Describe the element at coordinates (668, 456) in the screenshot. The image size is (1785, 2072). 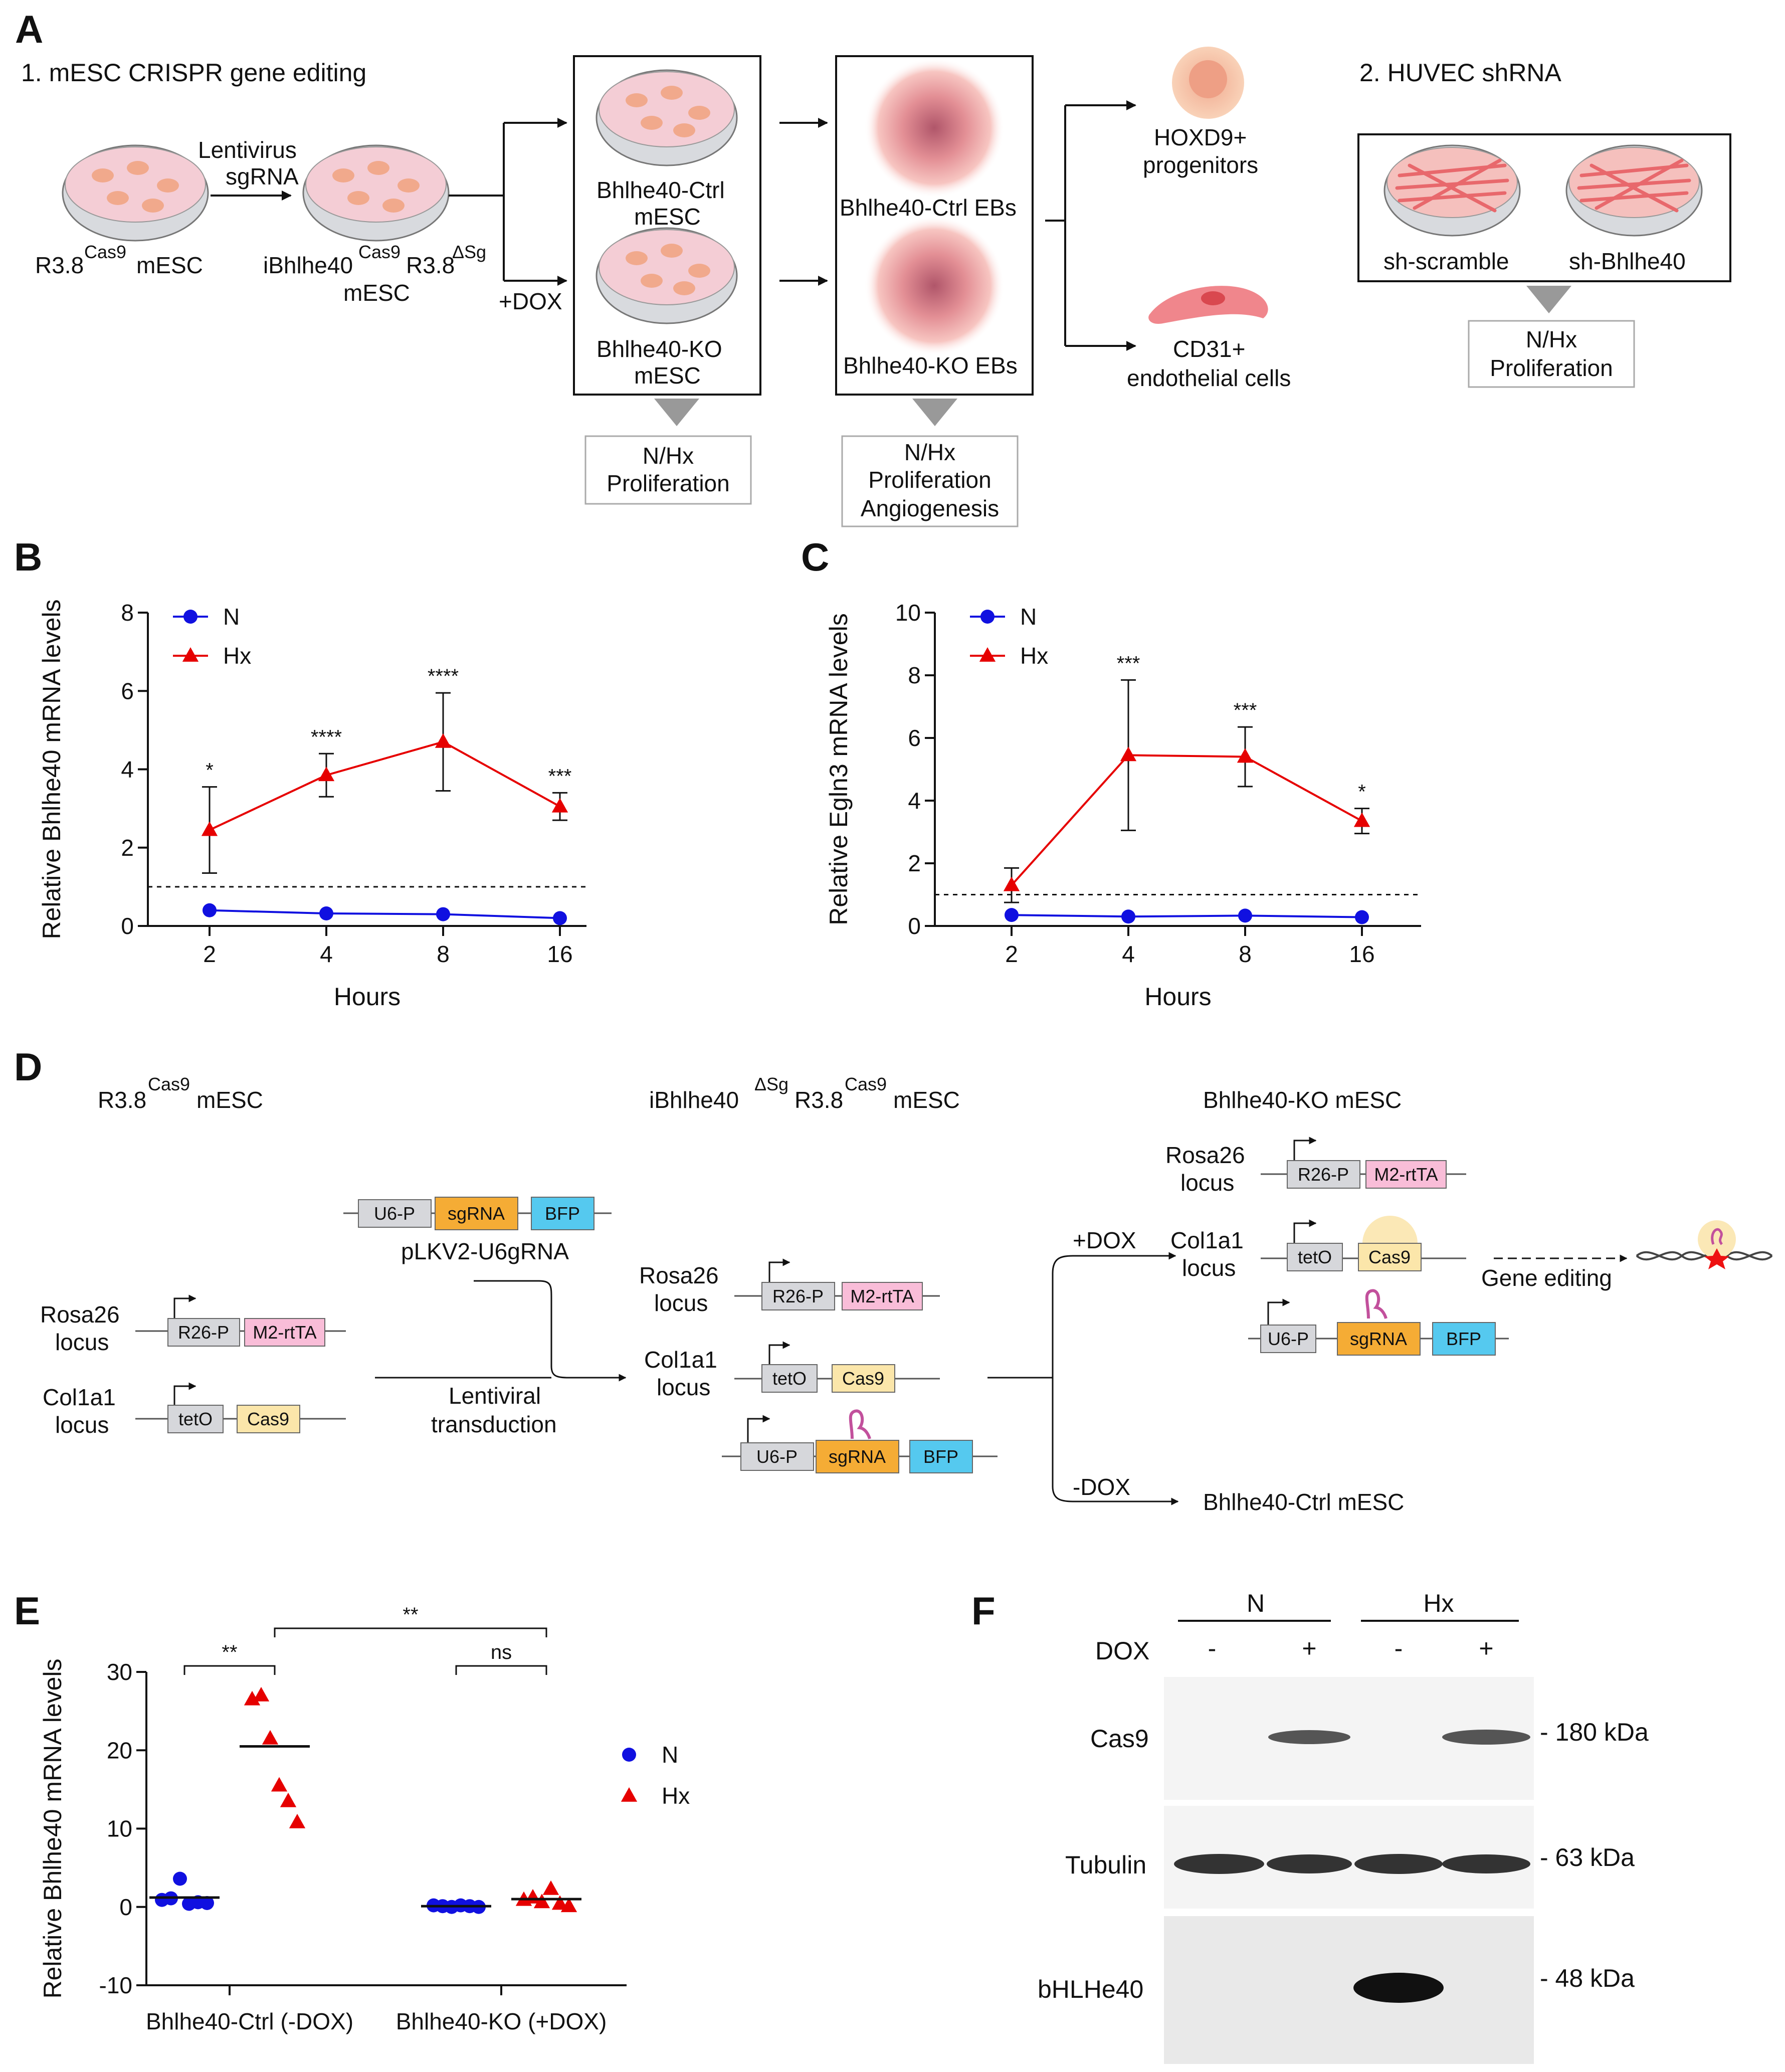
I see `readout-mesc-nhx: N/Hx` at that location.